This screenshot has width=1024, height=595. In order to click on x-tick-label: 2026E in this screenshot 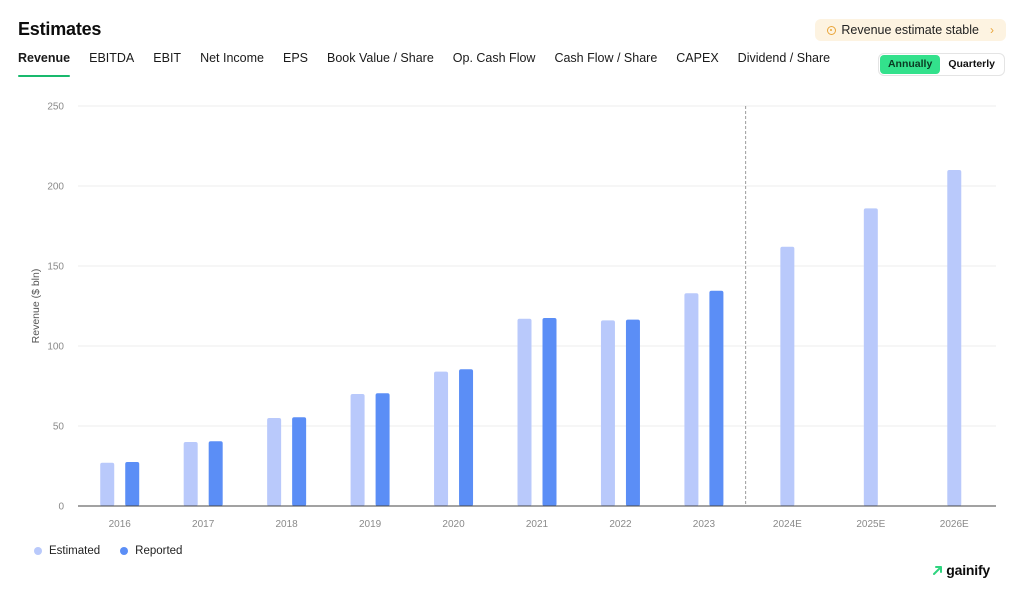, I will do `click(954, 524)`.